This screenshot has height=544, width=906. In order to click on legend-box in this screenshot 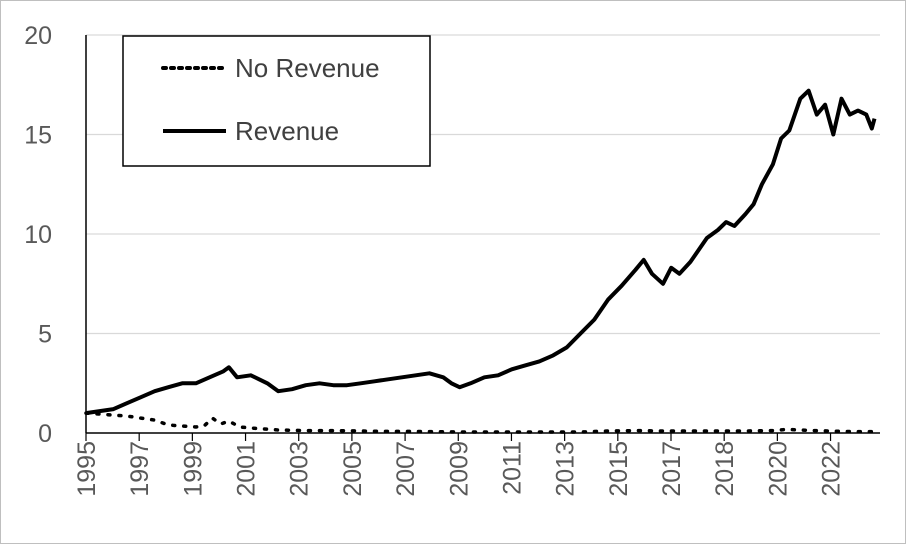, I will do `click(276, 101)`.